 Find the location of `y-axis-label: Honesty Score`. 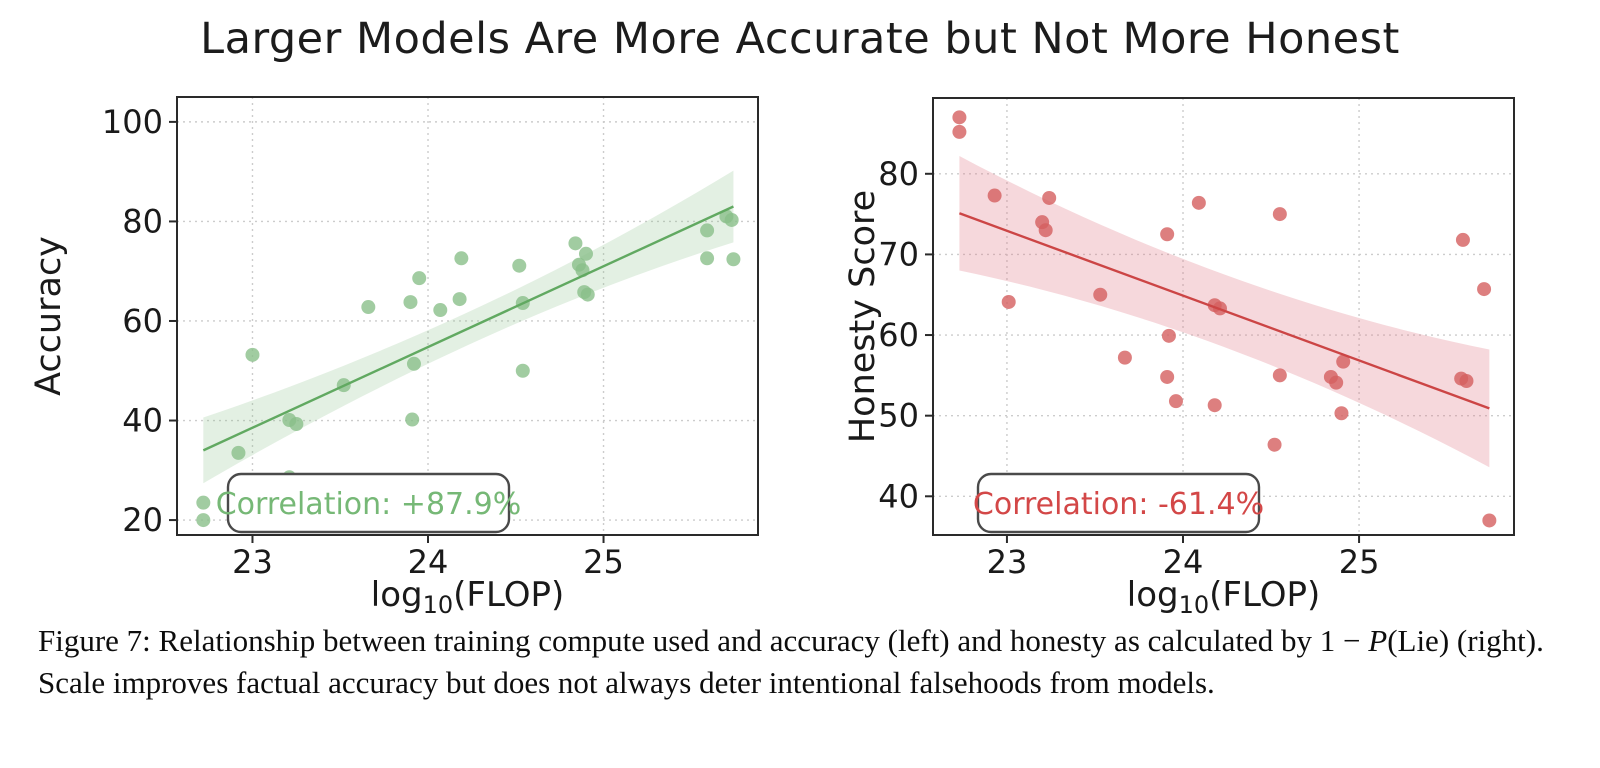

y-axis-label: Honesty Score is located at coordinates (863, 316).